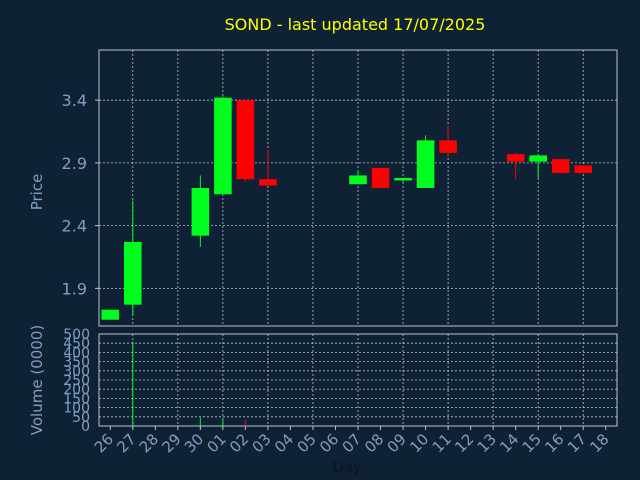  I want to click on volume-tick-label: 350, so click(76, 363).